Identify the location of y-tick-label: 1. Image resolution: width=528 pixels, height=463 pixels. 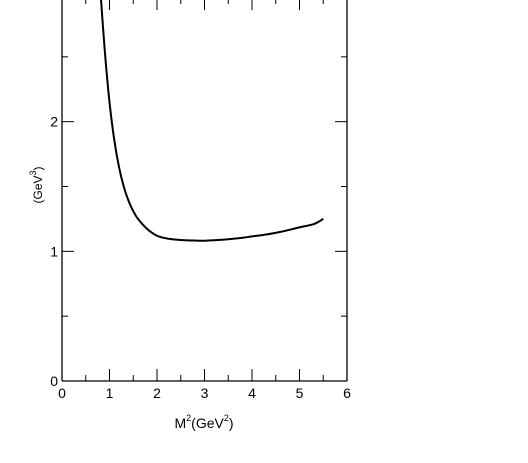
(54, 251).